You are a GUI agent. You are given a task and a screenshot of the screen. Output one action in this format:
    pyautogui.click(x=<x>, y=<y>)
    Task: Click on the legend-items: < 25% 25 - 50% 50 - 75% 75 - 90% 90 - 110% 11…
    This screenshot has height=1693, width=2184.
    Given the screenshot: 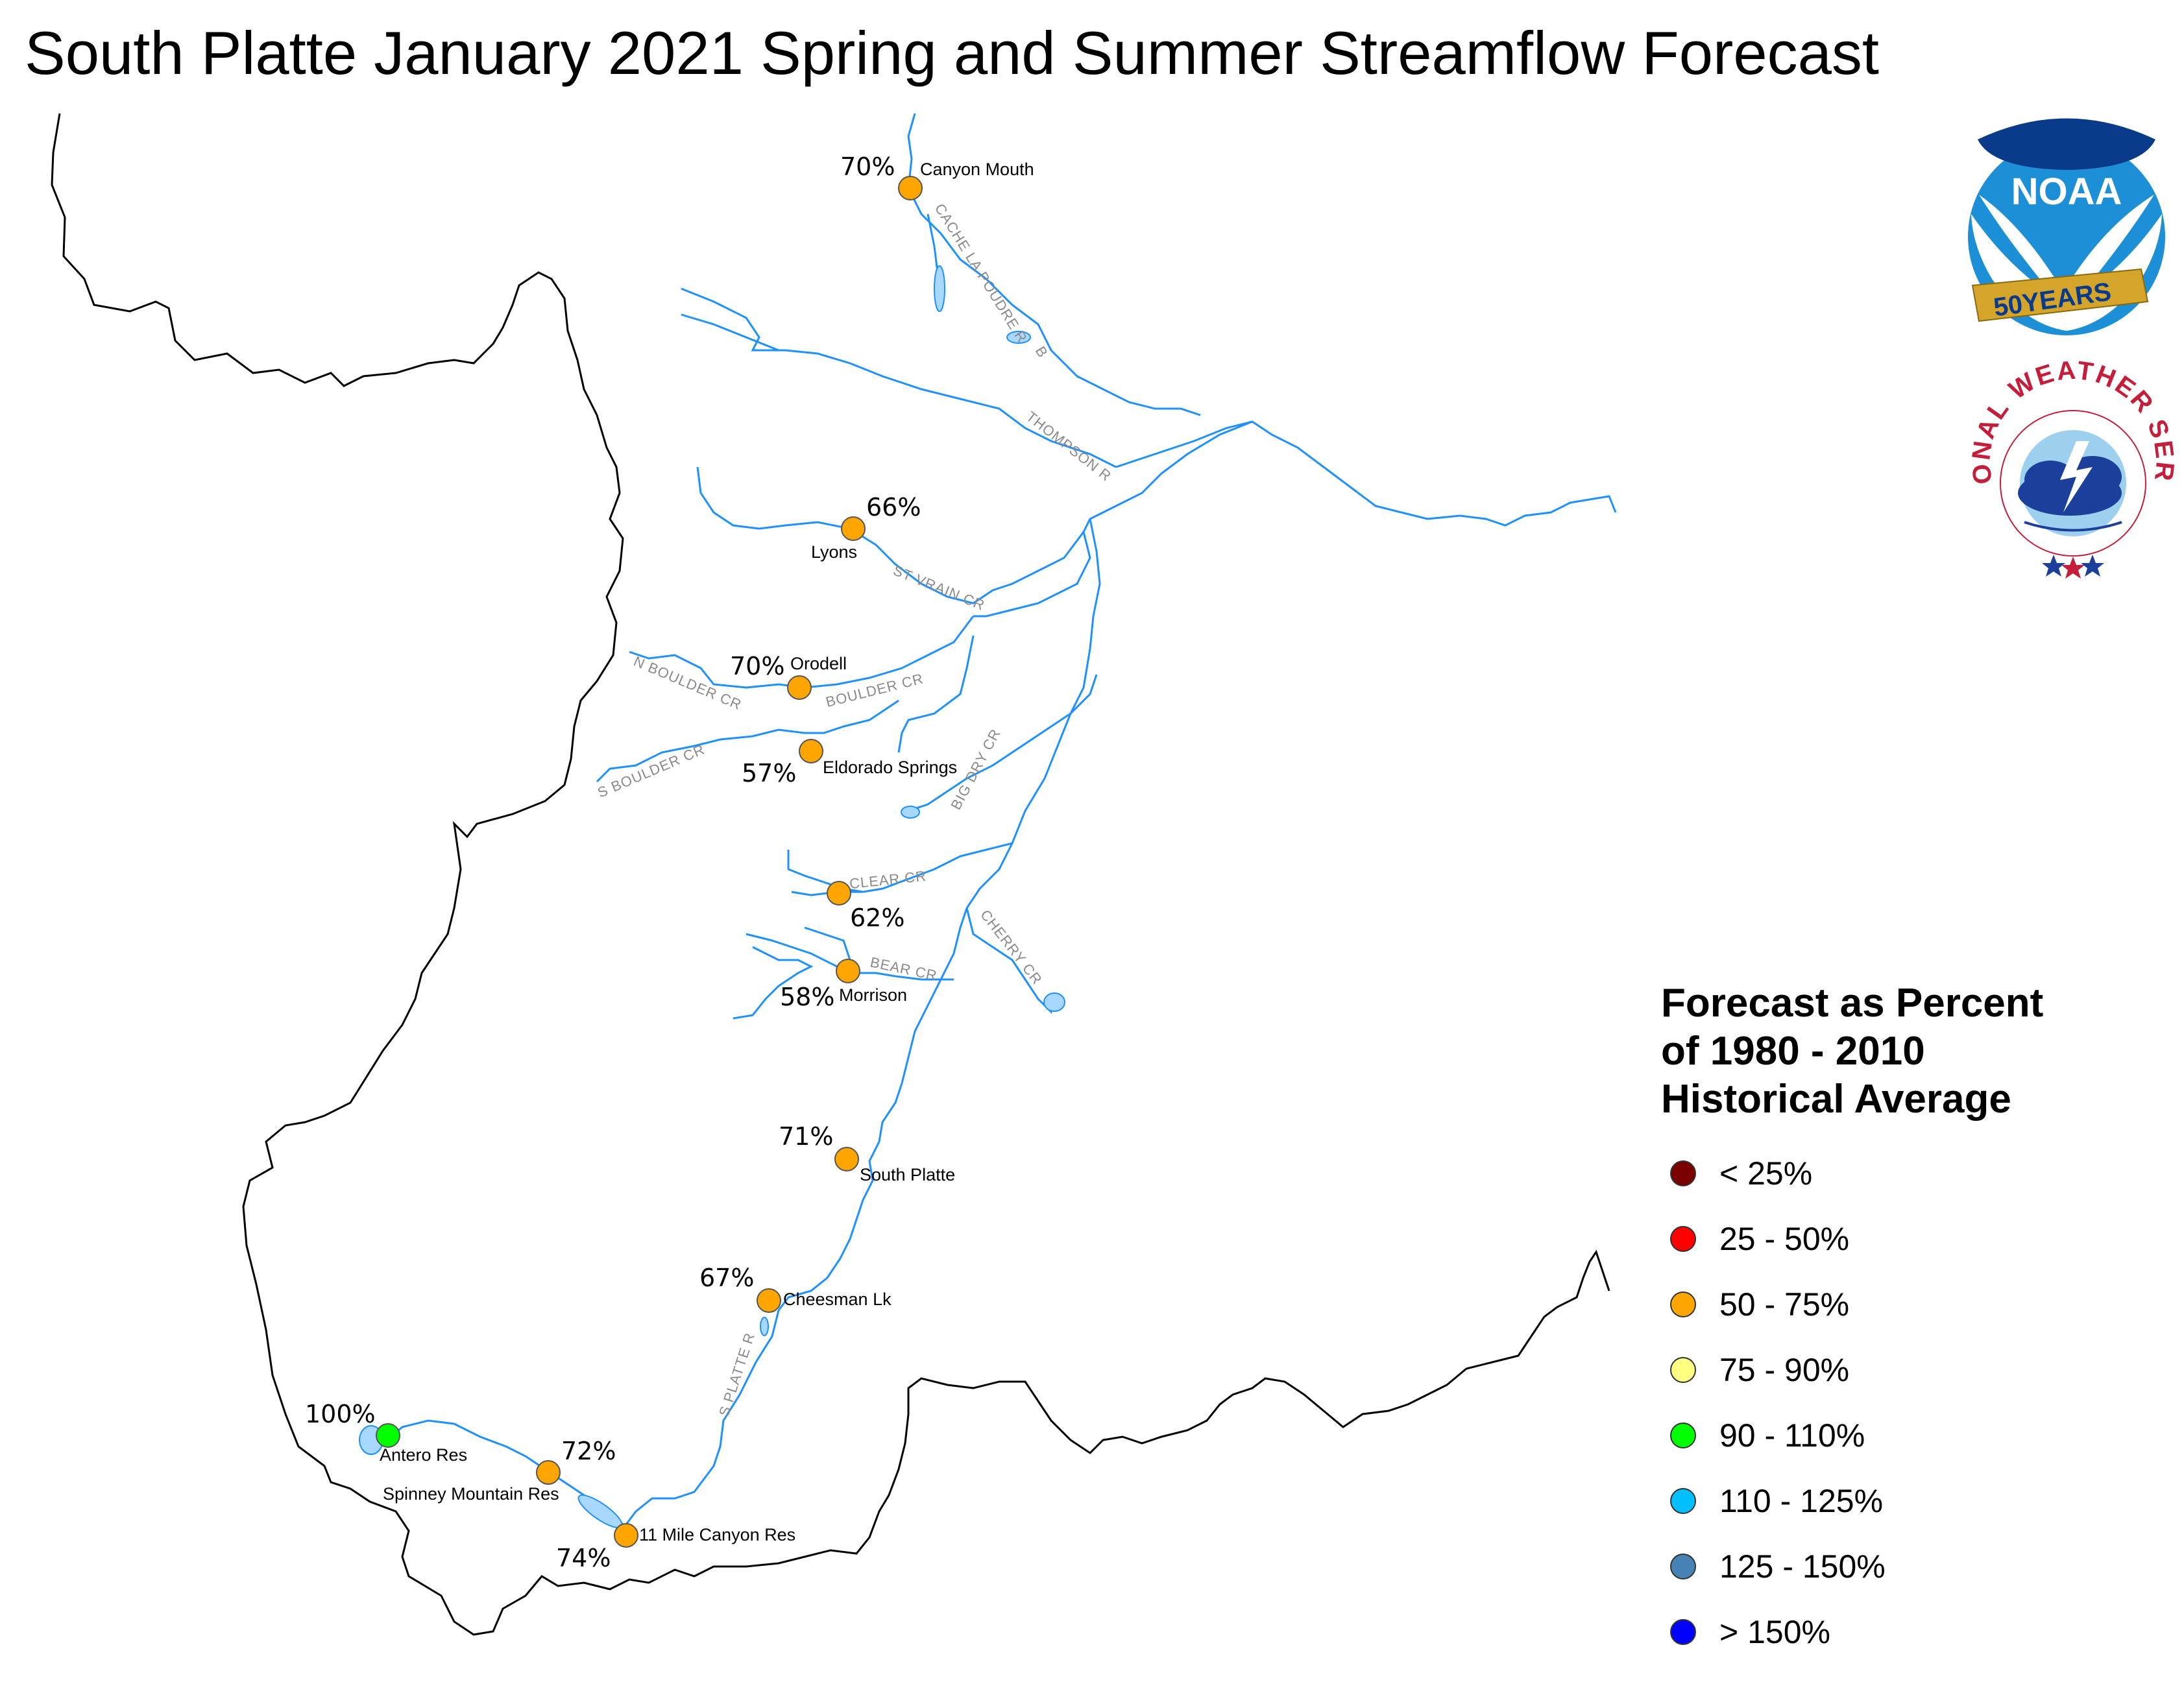 What is the action you would take?
    pyautogui.click(x=1852, y=1402)
    